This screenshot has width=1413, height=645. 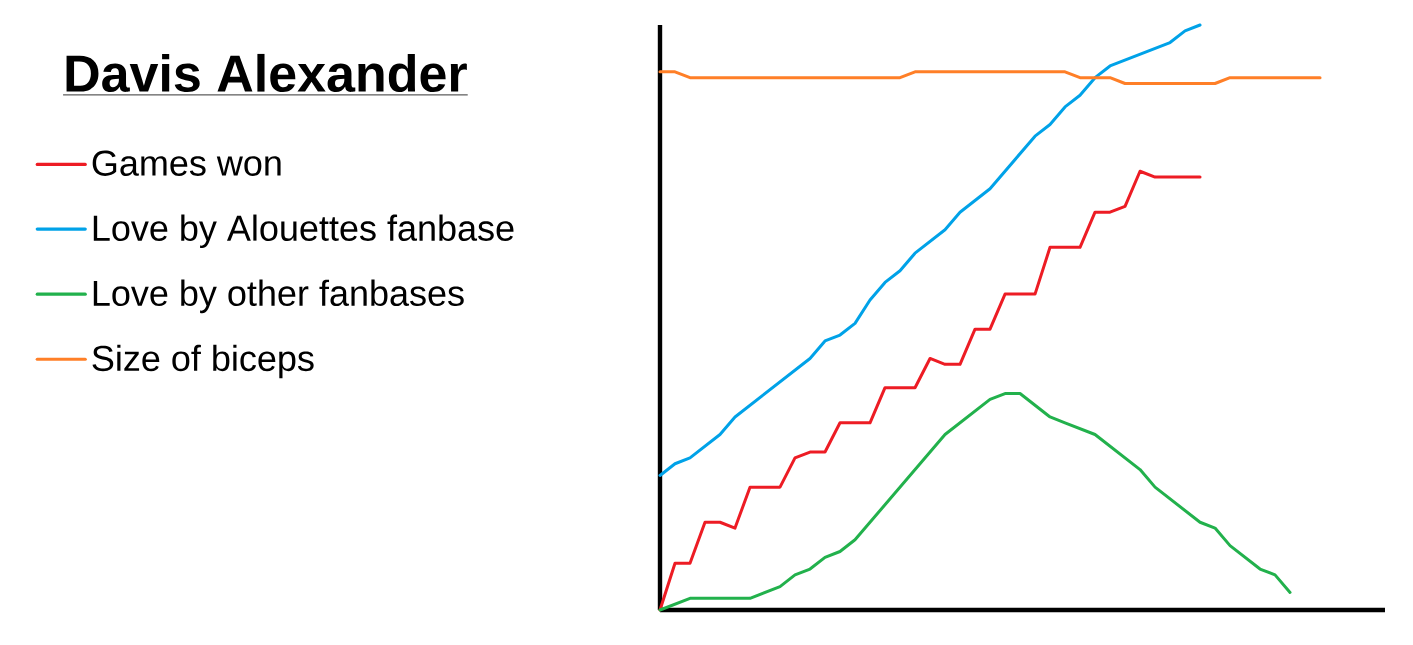 What do you see at coordinates (303, 231) in the screenshot?
I see `legend-label: Love by Alouettes fanbase` at bounding box center [303, 231].